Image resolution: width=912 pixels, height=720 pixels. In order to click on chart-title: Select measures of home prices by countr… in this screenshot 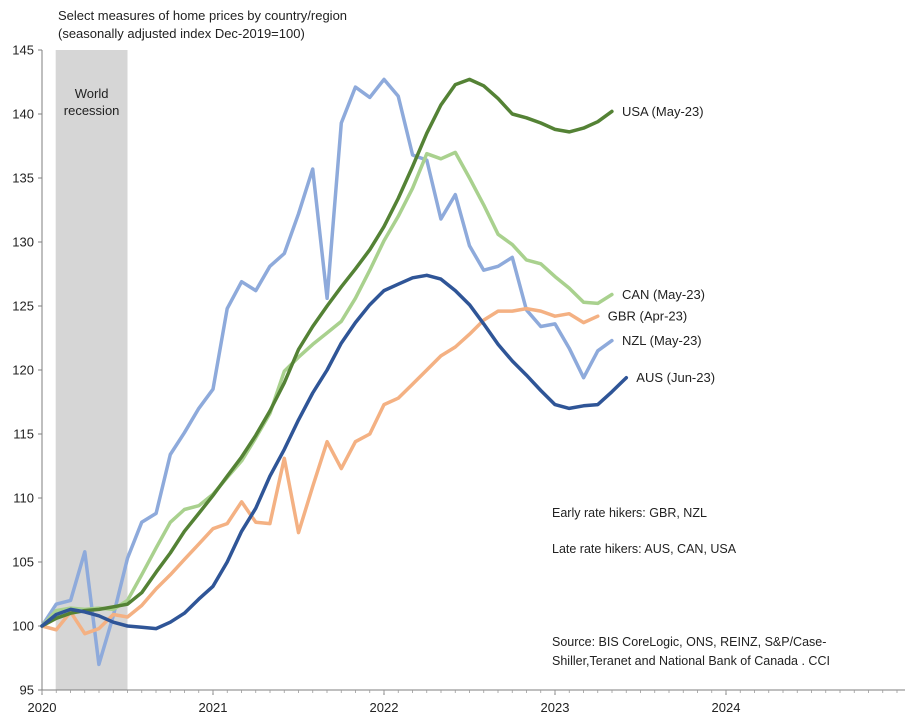, I will do `click(203, 15)`.